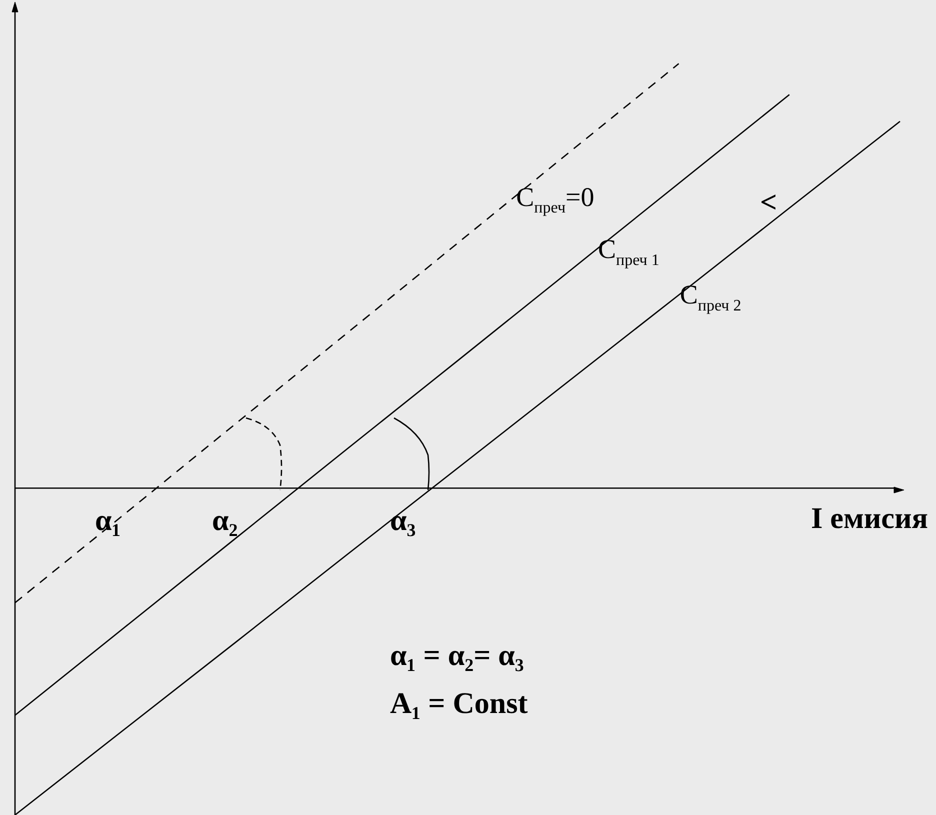  What do you see at coordinates (225, 520) in the screenshot?
I see `annotation: α₂` at bounding box center [225, 520].